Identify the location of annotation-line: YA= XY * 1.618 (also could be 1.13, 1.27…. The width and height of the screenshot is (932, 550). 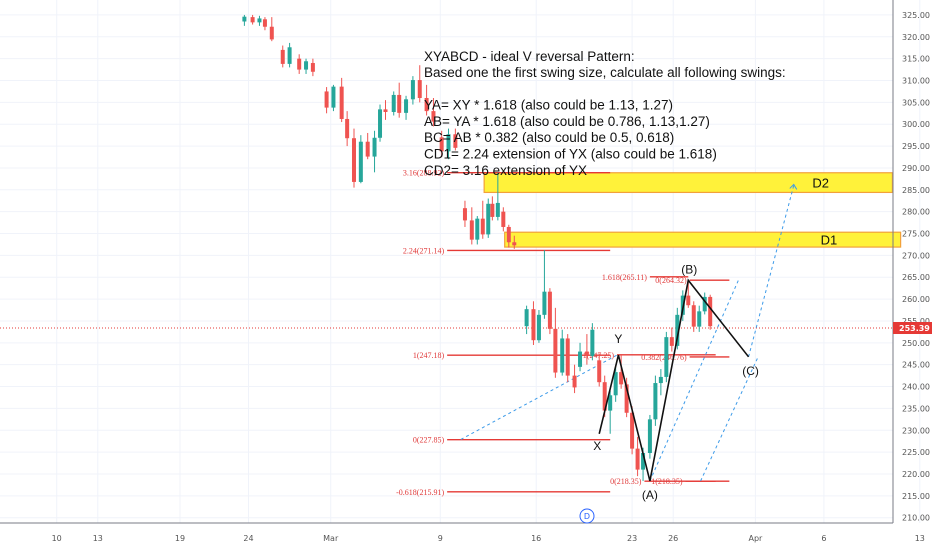
(548, 105).